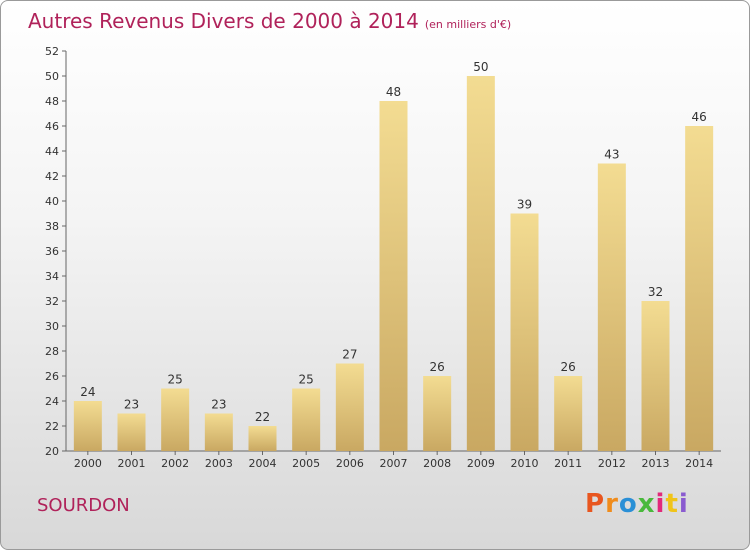  Describe the element at coordinates (218, 432) in the screenshot. I see `bar-2003` at that location.